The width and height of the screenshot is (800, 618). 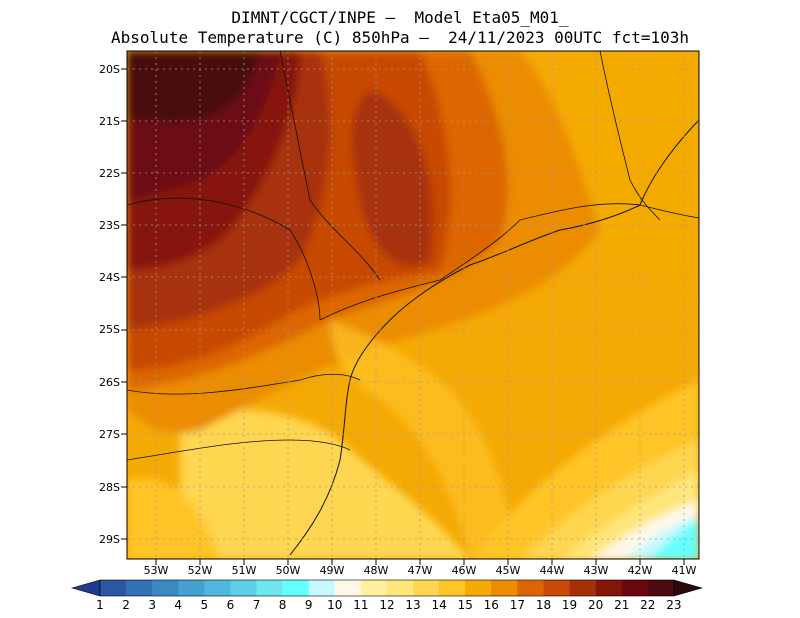 What do you see at coordinates (288, 570) in the screenshot?
I see `lon-label: 50W` at bounding box center [288, 570].